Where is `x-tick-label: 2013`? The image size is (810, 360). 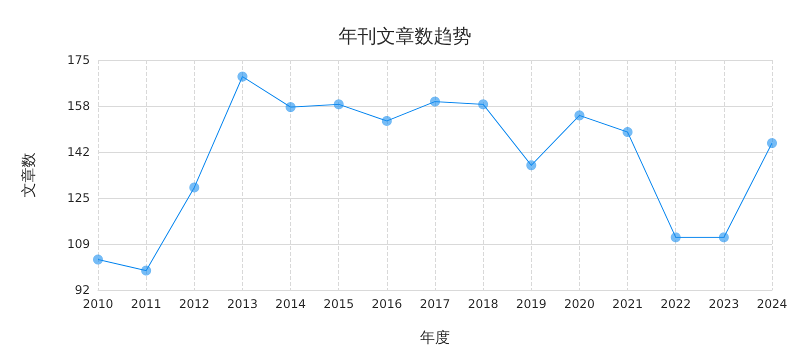 x-tick-label: 2013 is located at coordinates (242, 304).